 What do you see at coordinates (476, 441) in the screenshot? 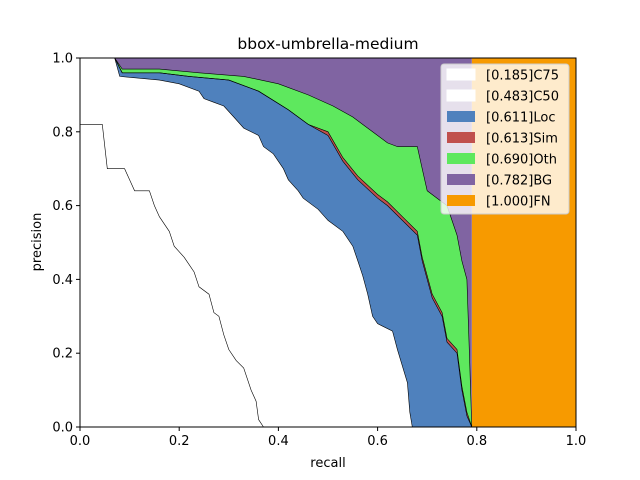
I see `x-tick-label: 0.8` at bounding box center [476, 441].